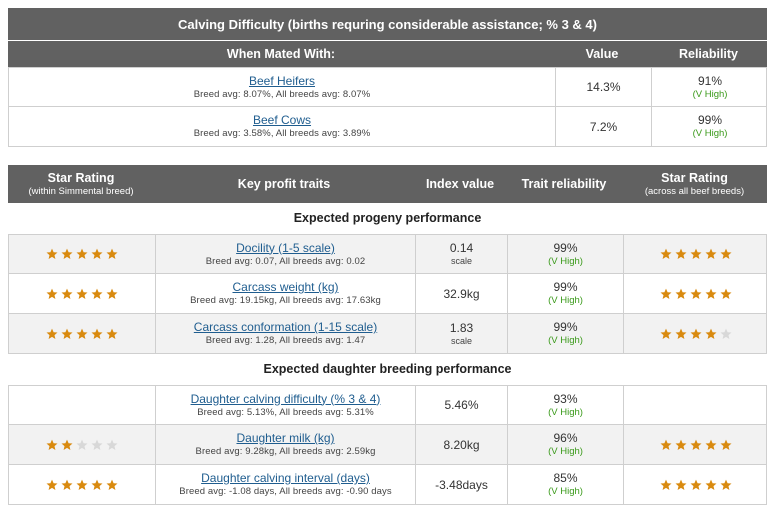 Image resolution: width=776 pixels, height=513 pixels. Describe the element at coordinates (285, 261) in the screenshot. I see `breed-avg-text: Breed avg: 0.07, All breeds avg: 0.02` at that location.